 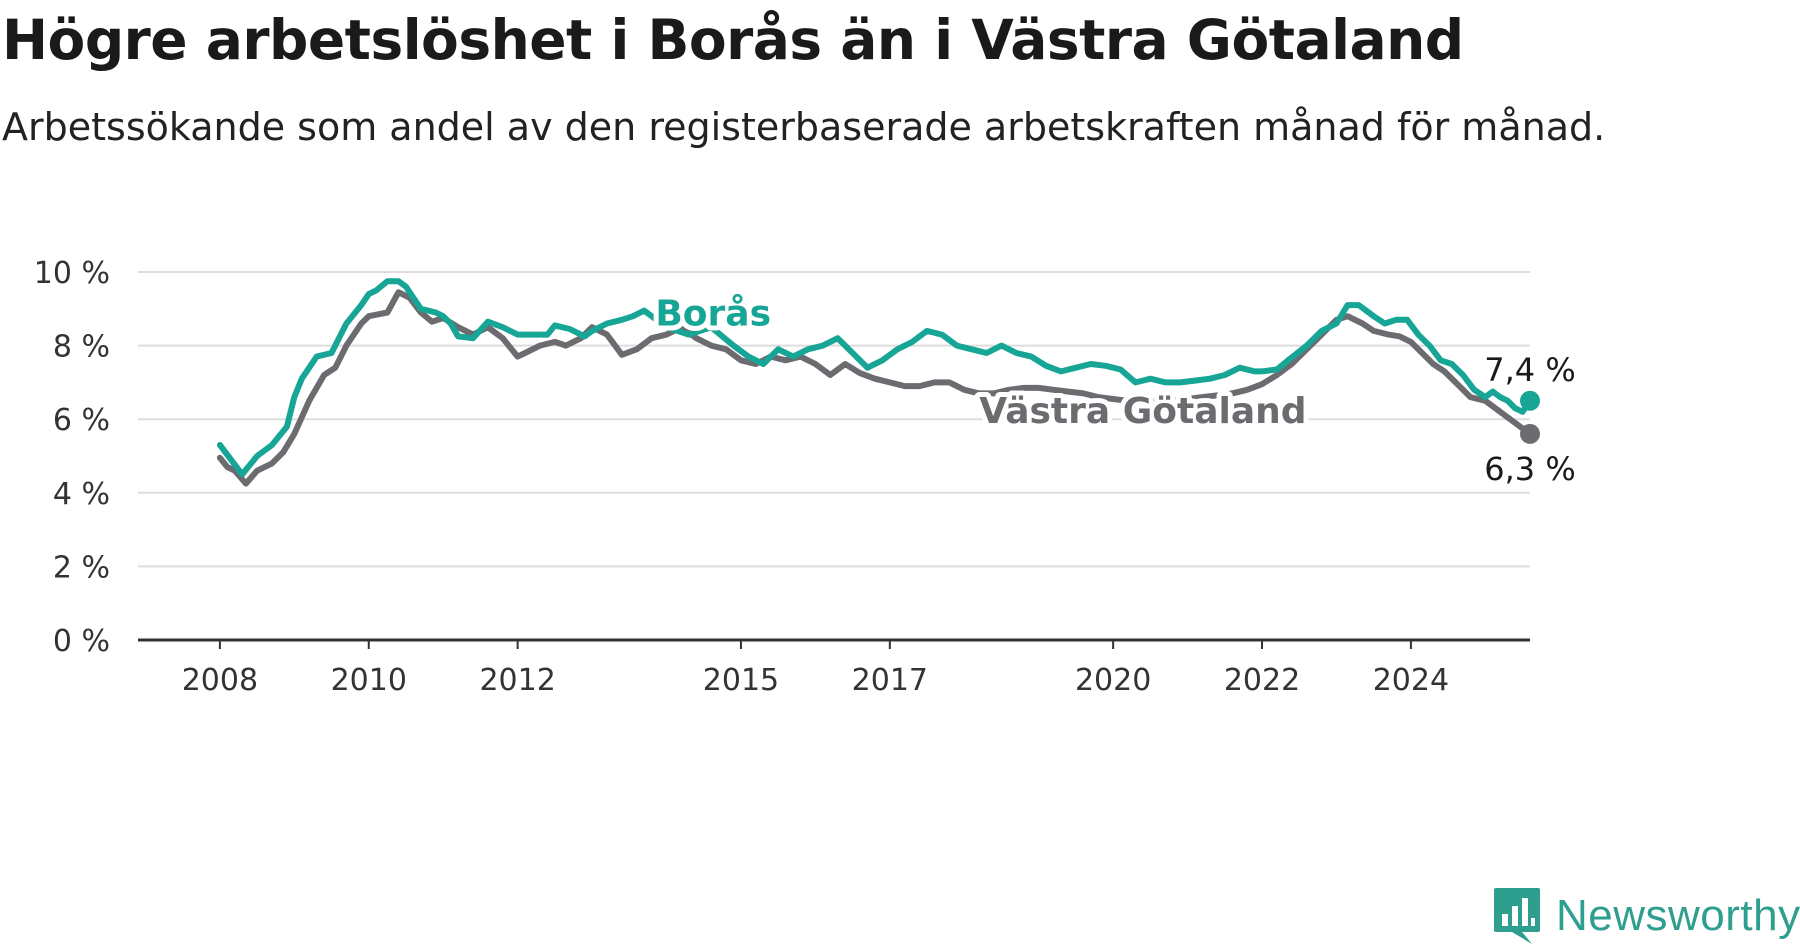 What do you see at coordinates (1112, 388) in the screenshot?
I see `series-labels: Borås Västra Götaland 7,4 % 6,3 %` at bounding box center [1112, 388].